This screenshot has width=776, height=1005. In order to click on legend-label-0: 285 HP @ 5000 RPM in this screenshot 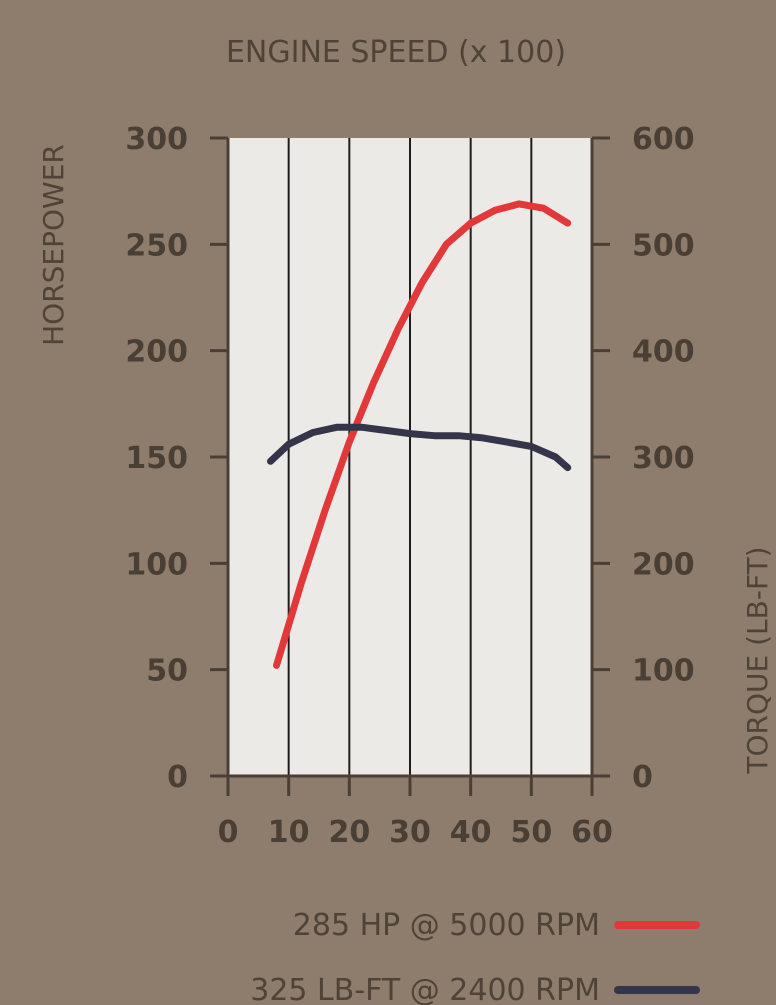, I will do `click(446, 925)`.